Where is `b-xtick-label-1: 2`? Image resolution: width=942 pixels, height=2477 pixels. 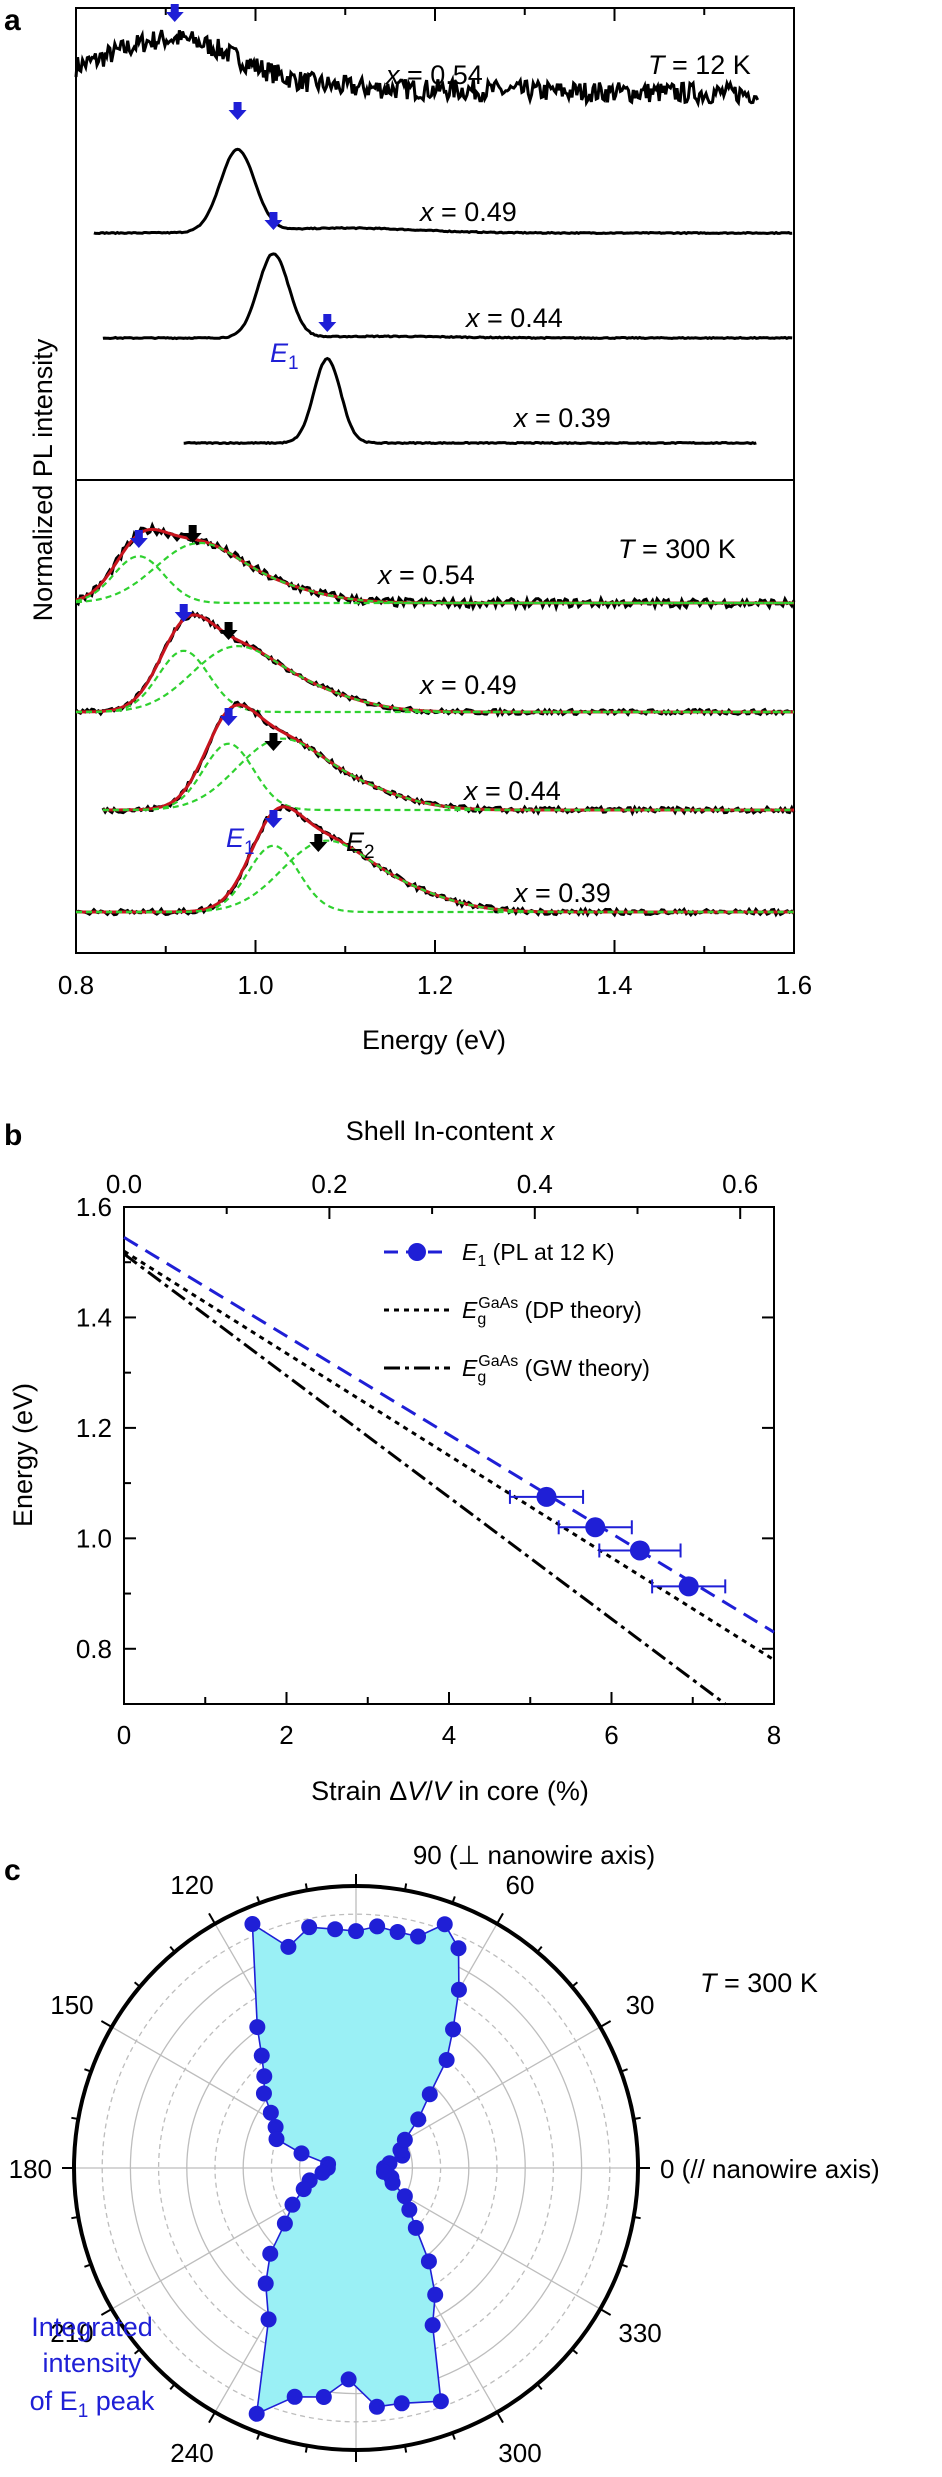 b-xtick-label-1: 2 is located at coordinates (286, 1735).